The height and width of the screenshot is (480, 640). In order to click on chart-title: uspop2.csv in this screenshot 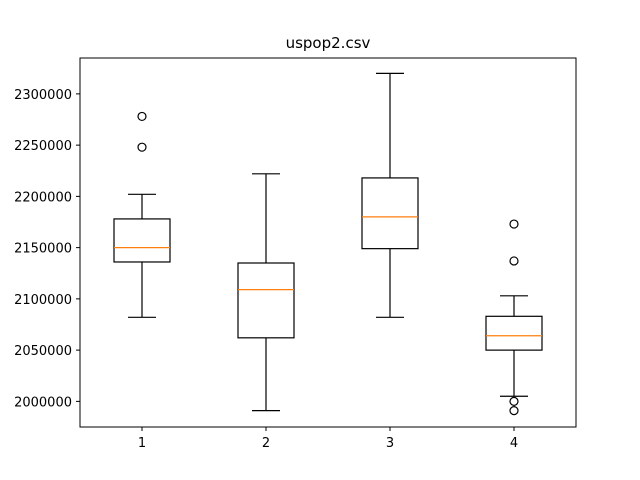, I will do `click(328, 43)`.